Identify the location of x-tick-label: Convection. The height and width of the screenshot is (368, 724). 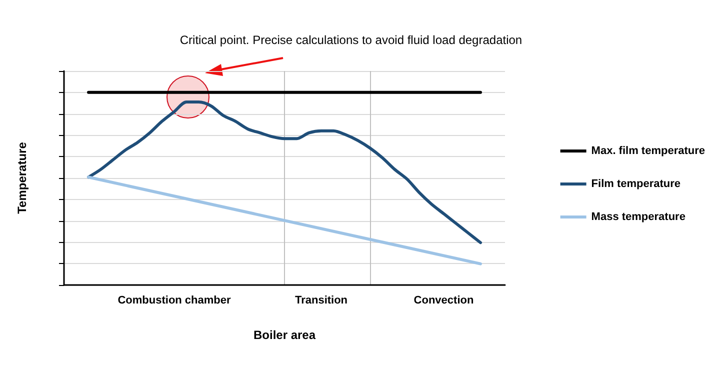
(444, 300).